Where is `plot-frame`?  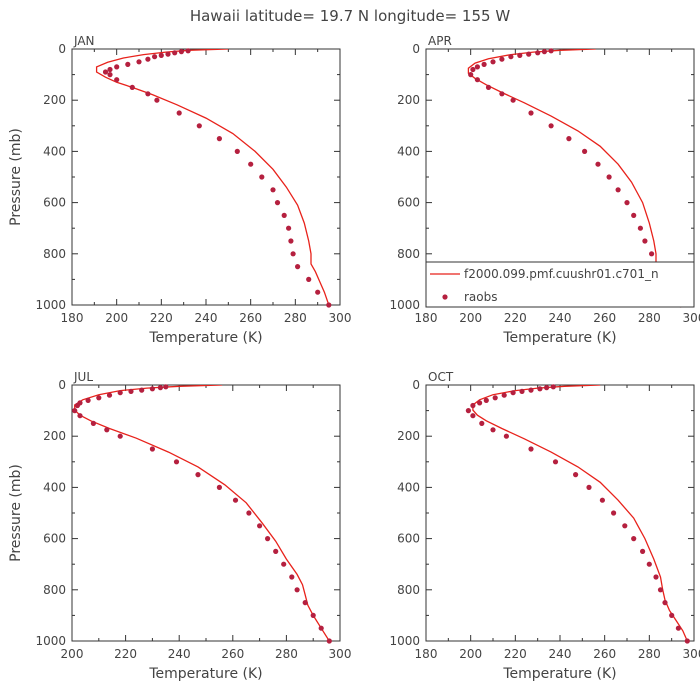 plot-frame is located at coordinates (206, 513).